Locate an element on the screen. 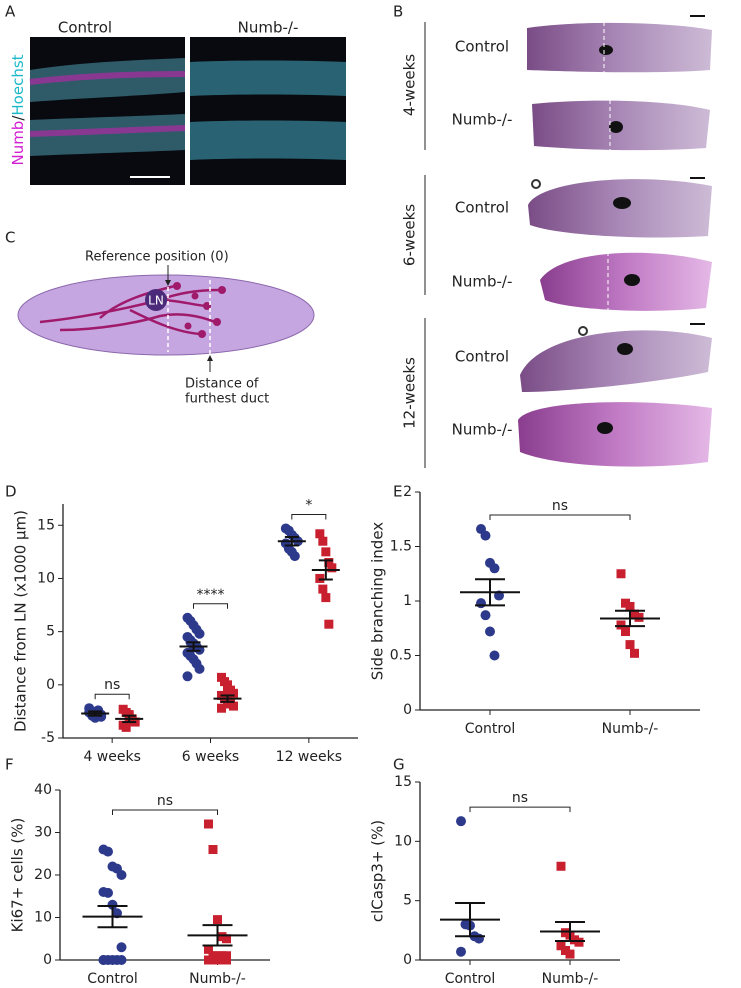 This screenshot has width=741, height=988. diagram is located at coordinates (166, 318).